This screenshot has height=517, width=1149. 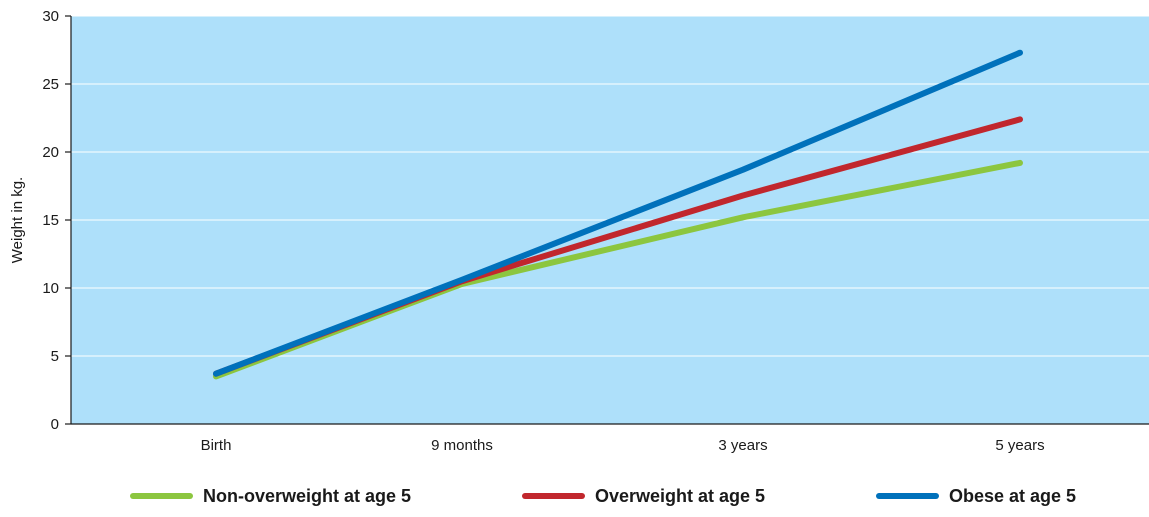 I want to click on x-ticks: Birth 9 months 3 years 5 years, so click(x=623, y=445).